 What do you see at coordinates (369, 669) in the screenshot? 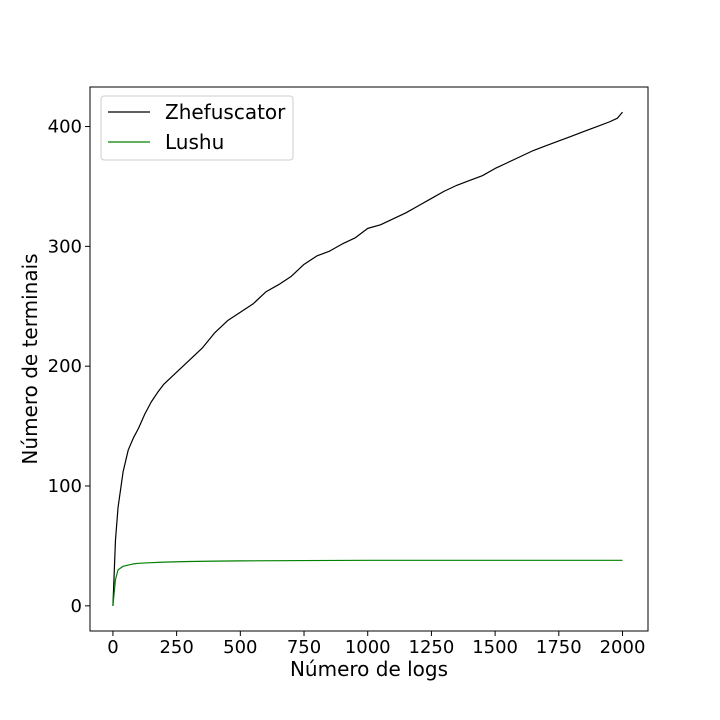
I see `x-axis-label: Número de logs` at bounding box center [369, 669].